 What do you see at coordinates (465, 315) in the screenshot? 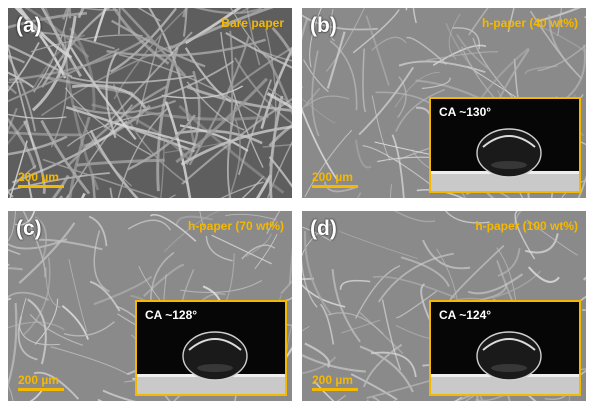
I see `contact-angle-label: CA ~124°` at bounding box center [465, 315].